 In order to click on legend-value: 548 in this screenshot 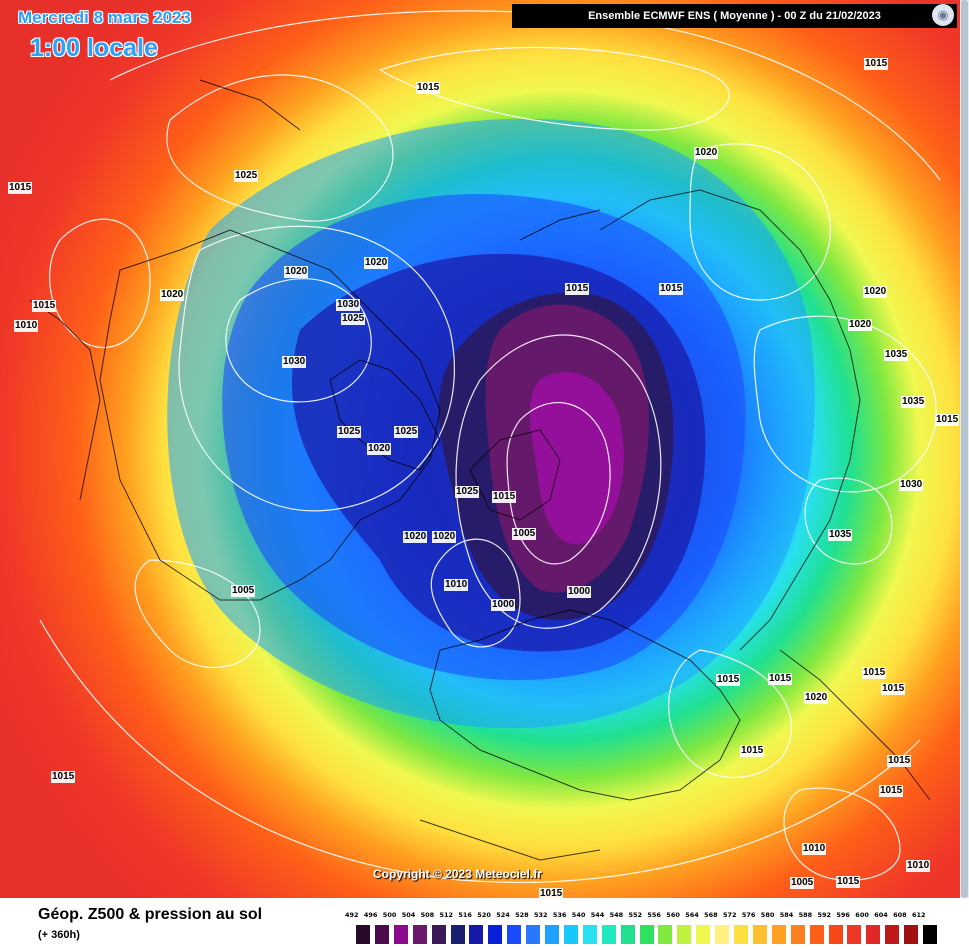, I will do `click(616, 915)`.